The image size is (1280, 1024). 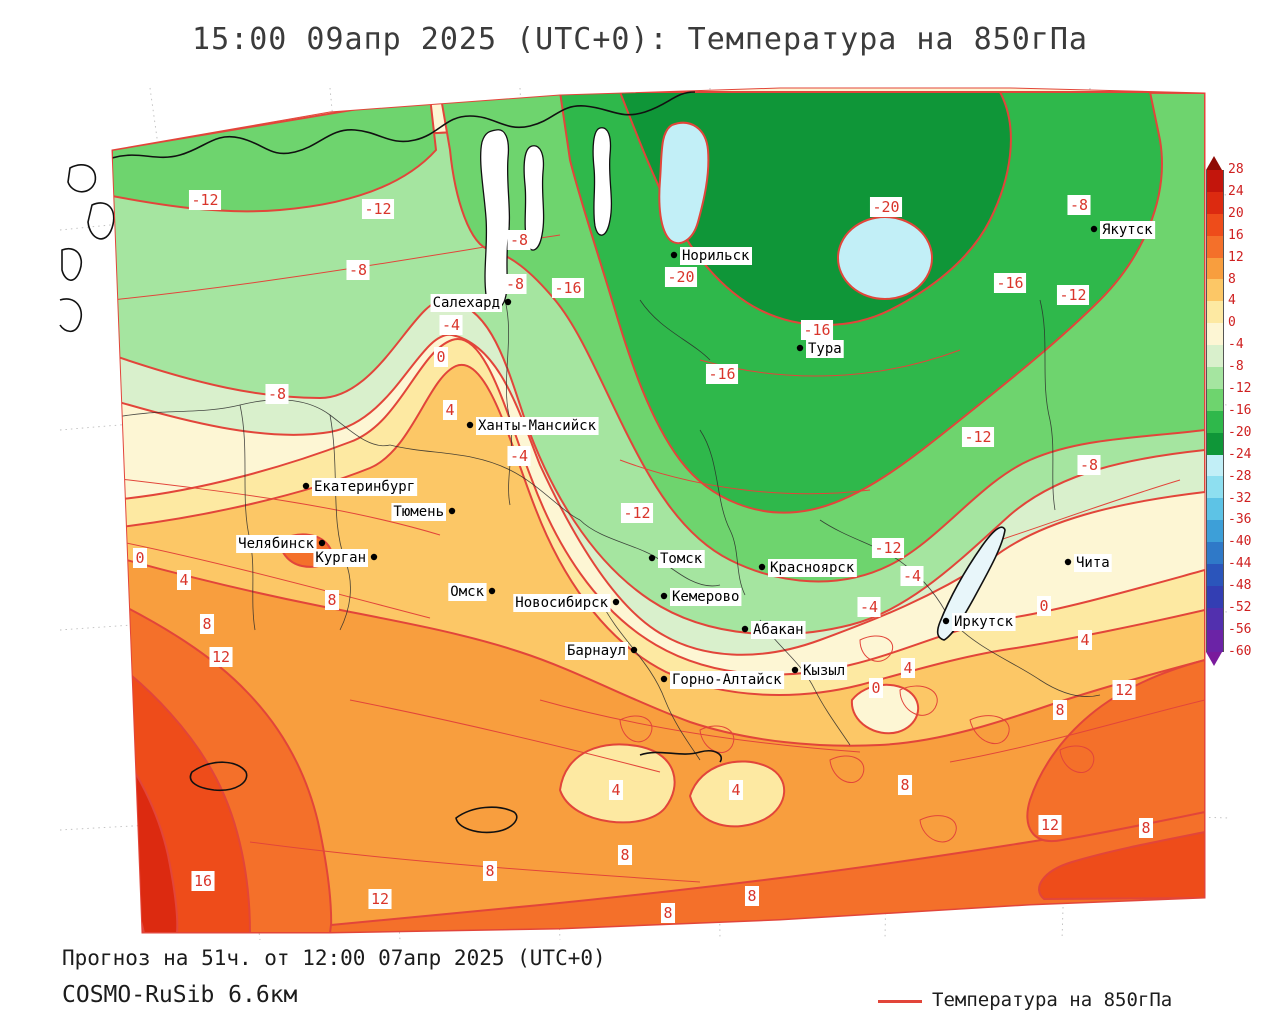 What do you see at coordinates (180, 995) in the screenshot?
I see `model-info: COSMO-RuSib 6.6км` at bounding box center [180, 995].